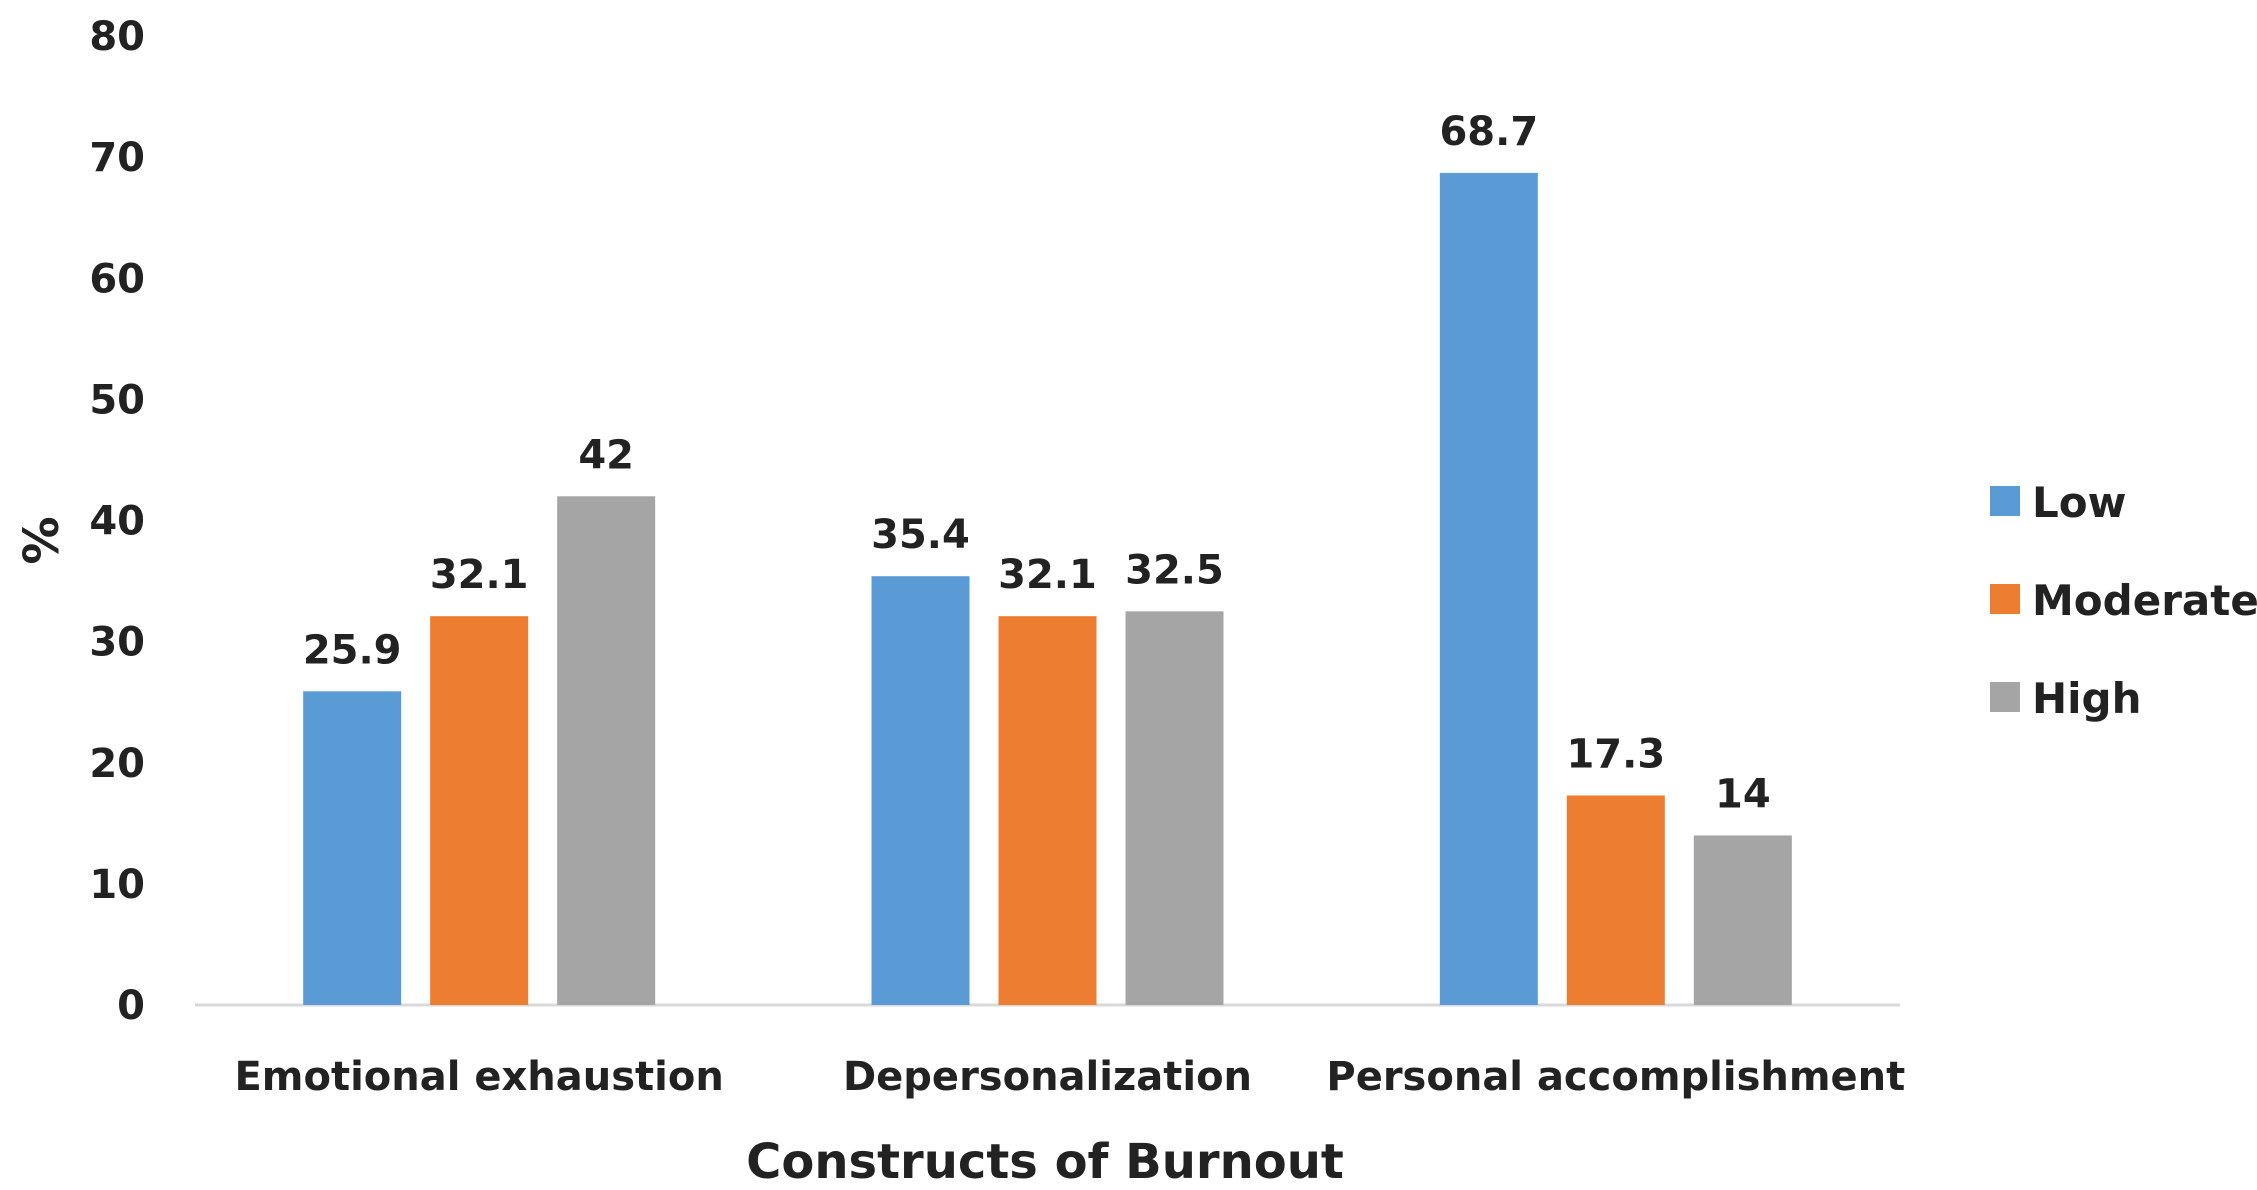 This screenshot has width=2257, height=1190. Describe the element at coordinates (2144, 600) in the screenshot. I see `legend-label: Moderate` at that location.